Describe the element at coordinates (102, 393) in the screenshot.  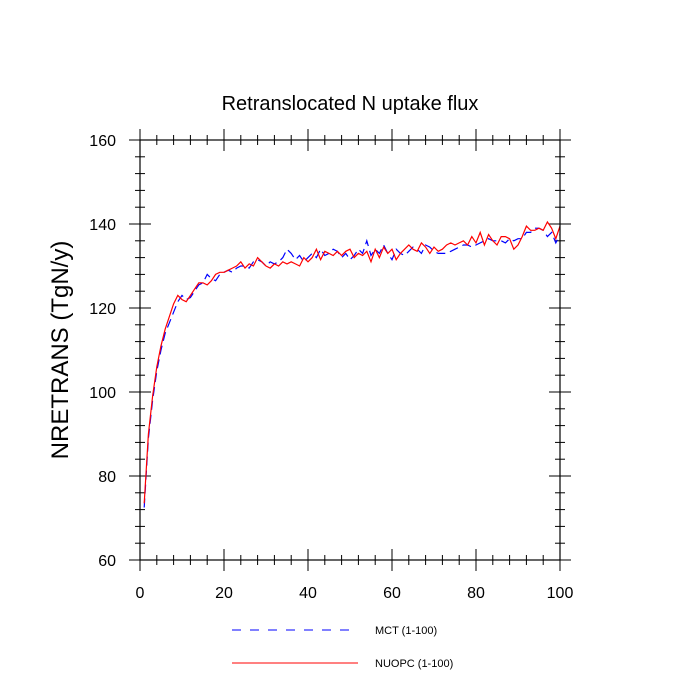
I see `y-tick-label: 100` at that location.